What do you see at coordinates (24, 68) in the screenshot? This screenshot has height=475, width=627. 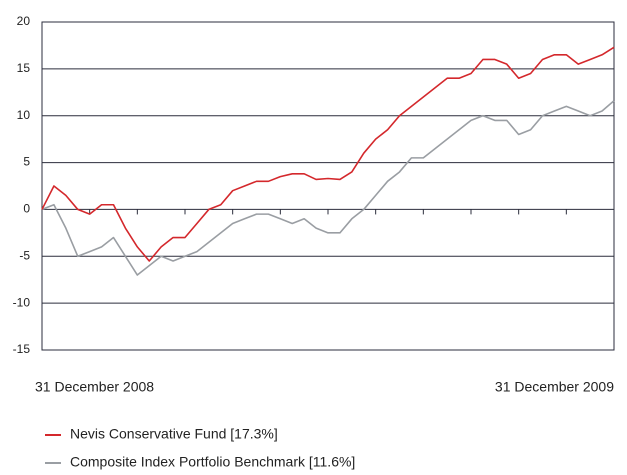 I see `y-tick-label: 15` at bounding box center [24, 68].